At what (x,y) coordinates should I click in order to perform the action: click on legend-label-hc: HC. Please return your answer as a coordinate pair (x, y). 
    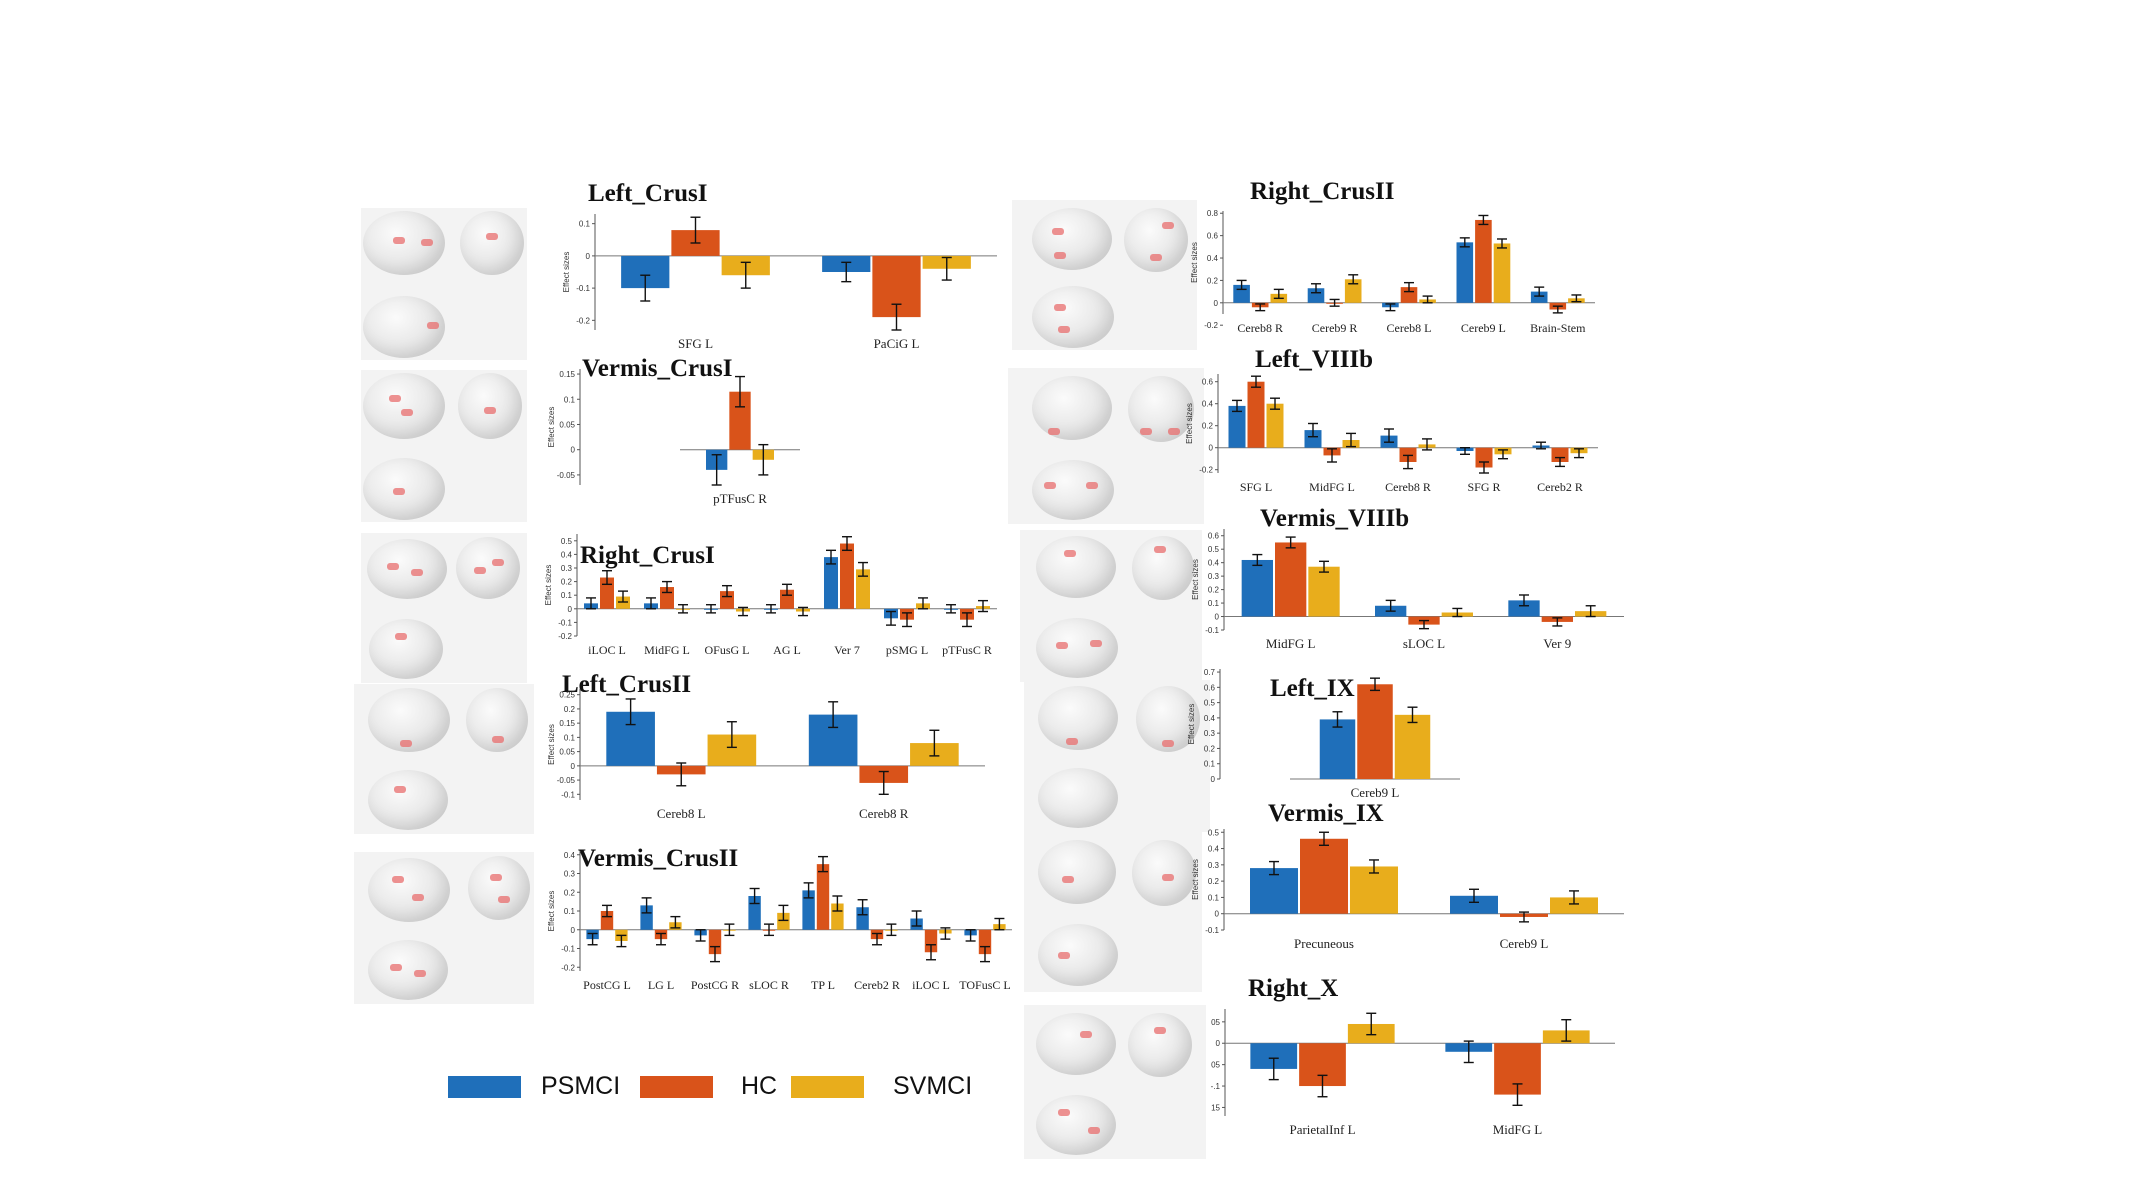
    Looking at the image, I should click on (759, 1086).